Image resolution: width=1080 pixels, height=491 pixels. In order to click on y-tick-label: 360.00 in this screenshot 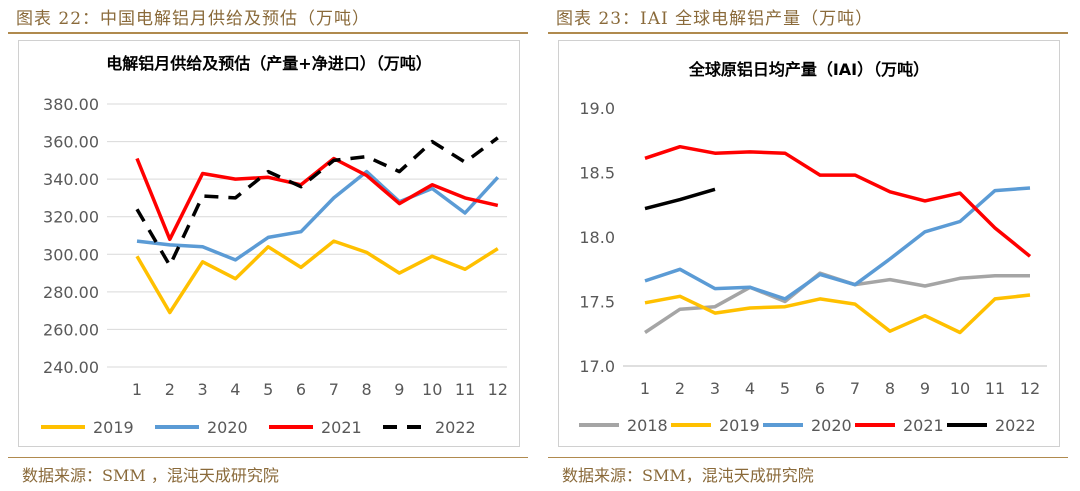, I will do `click(71, 142)`.